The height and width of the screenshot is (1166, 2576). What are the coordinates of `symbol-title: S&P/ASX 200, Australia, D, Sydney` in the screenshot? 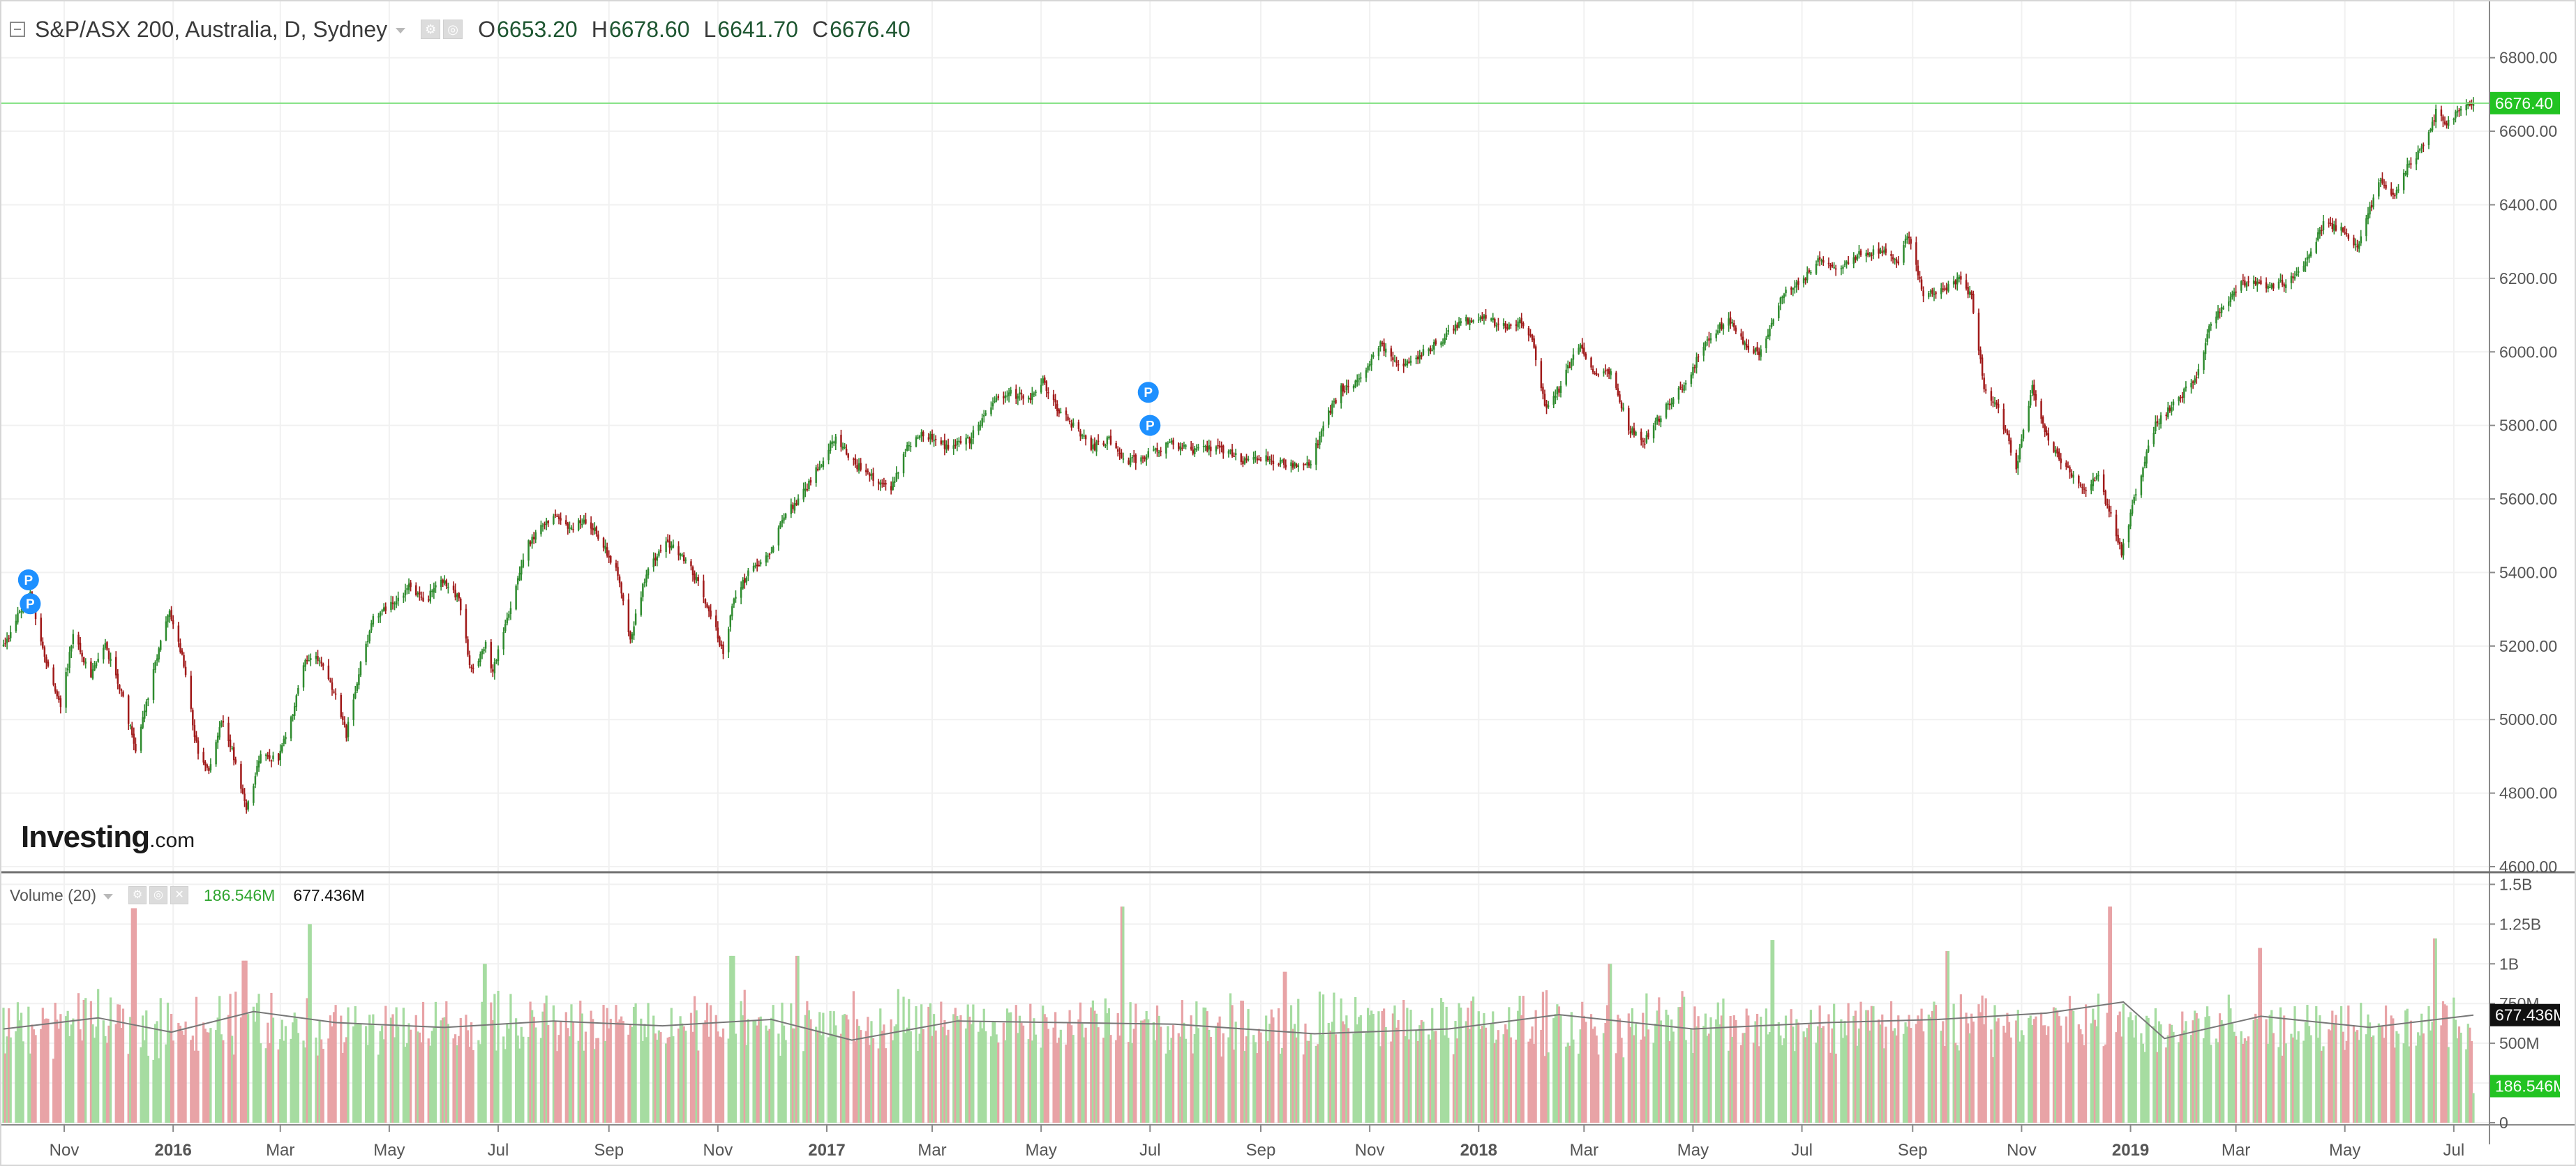 It's located at (211, 29).